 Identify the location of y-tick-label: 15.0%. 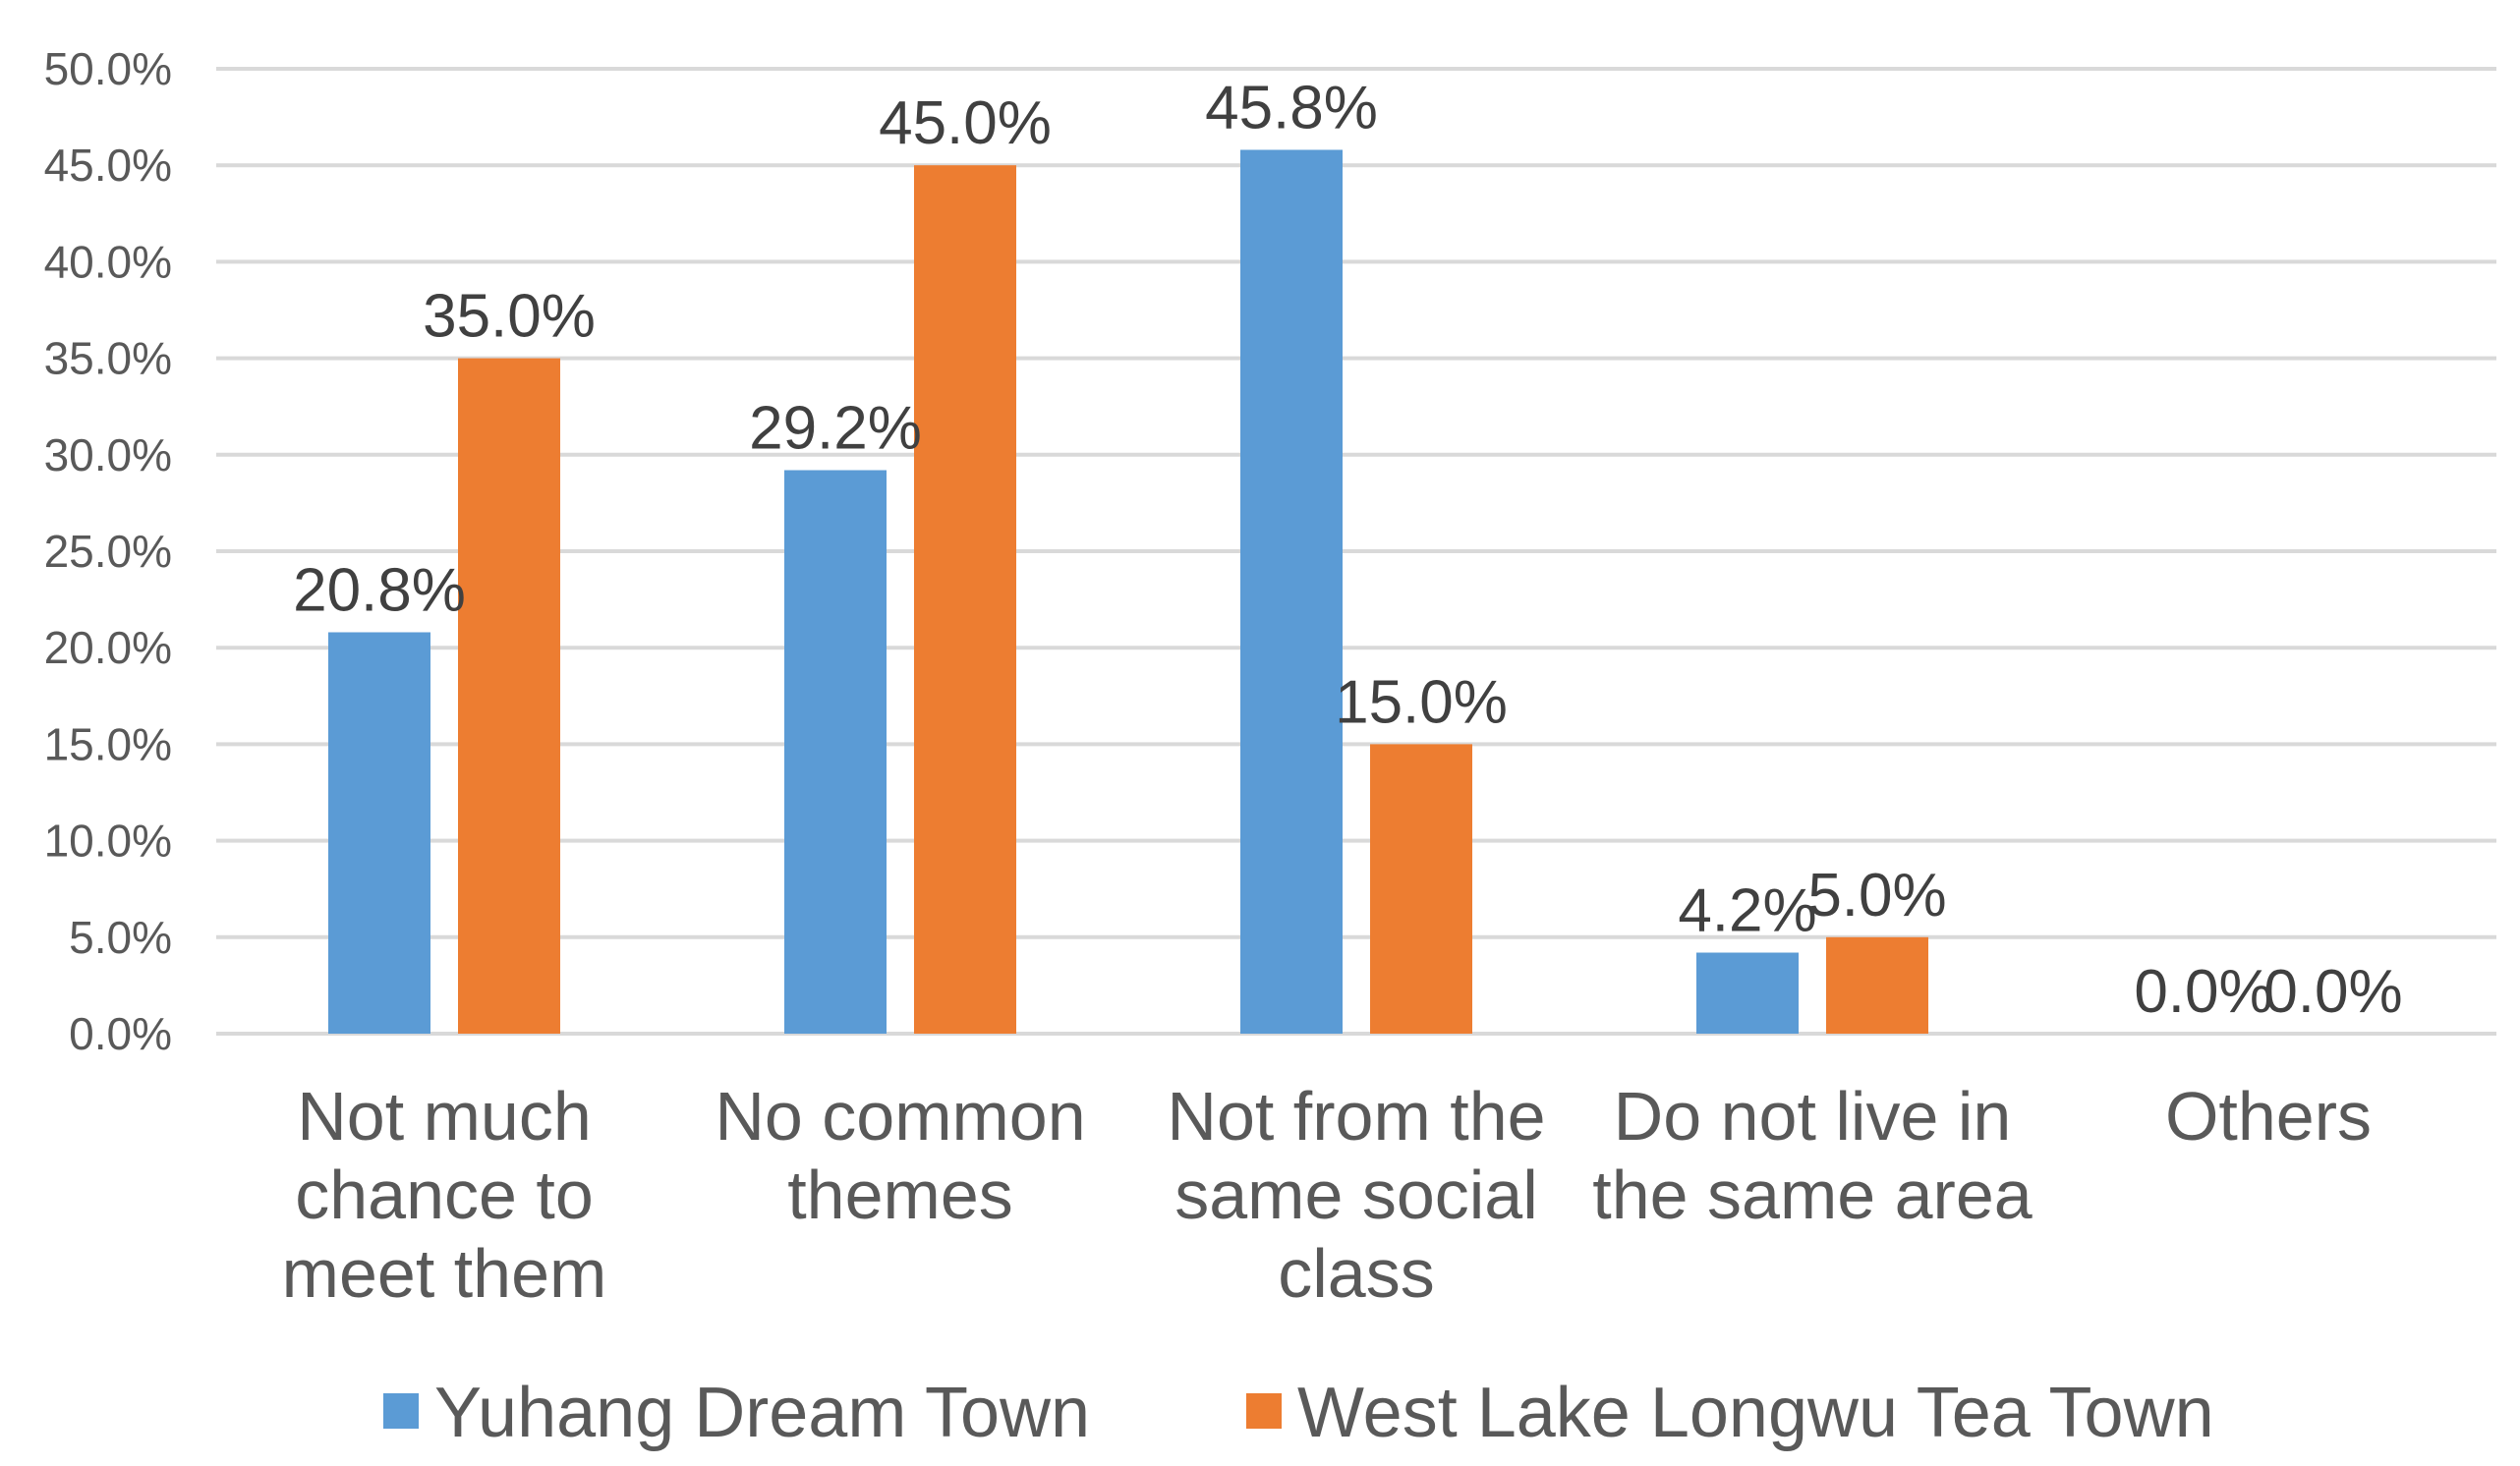
(108, 743).